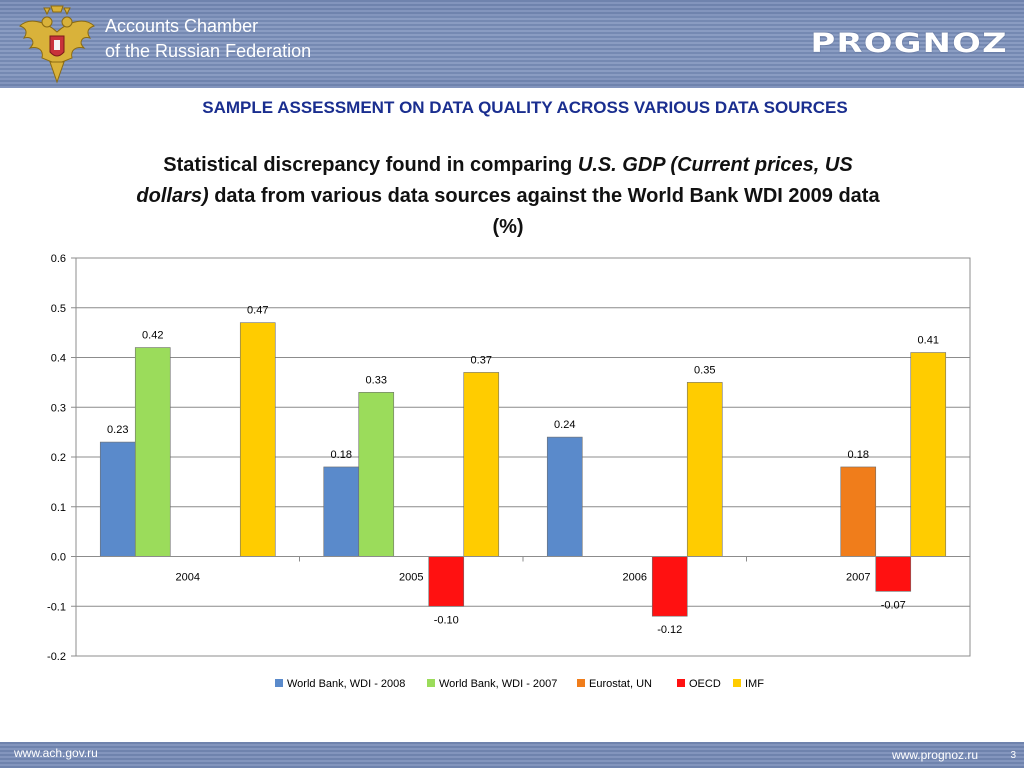  I want to click on y-tick-label: 0.6, so click(58, 259).